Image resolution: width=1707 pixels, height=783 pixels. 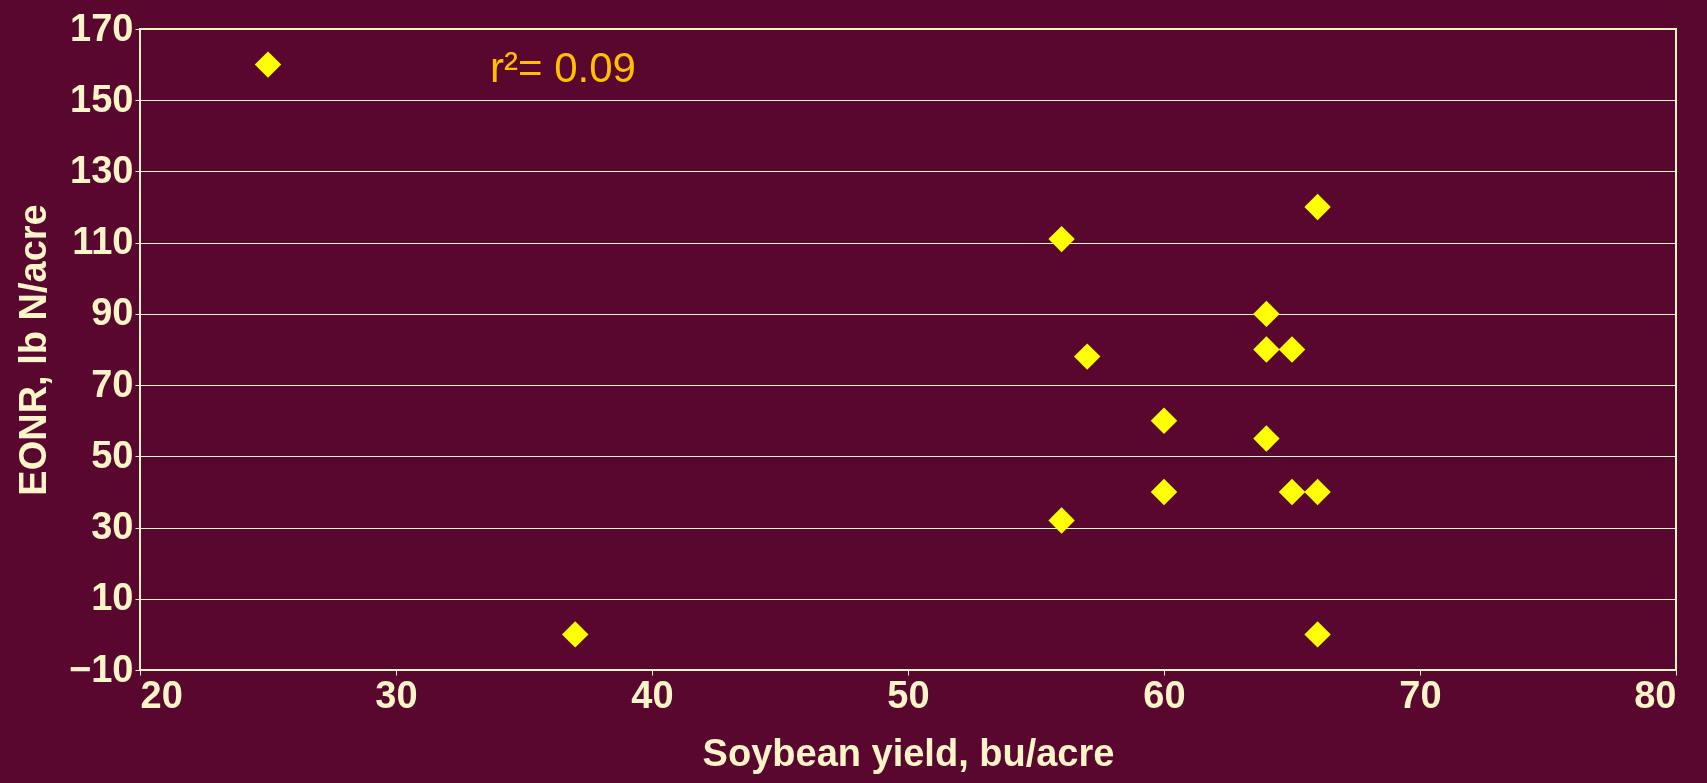 I want to click on x-tick-label: 80, so click(x=1655, y=694).